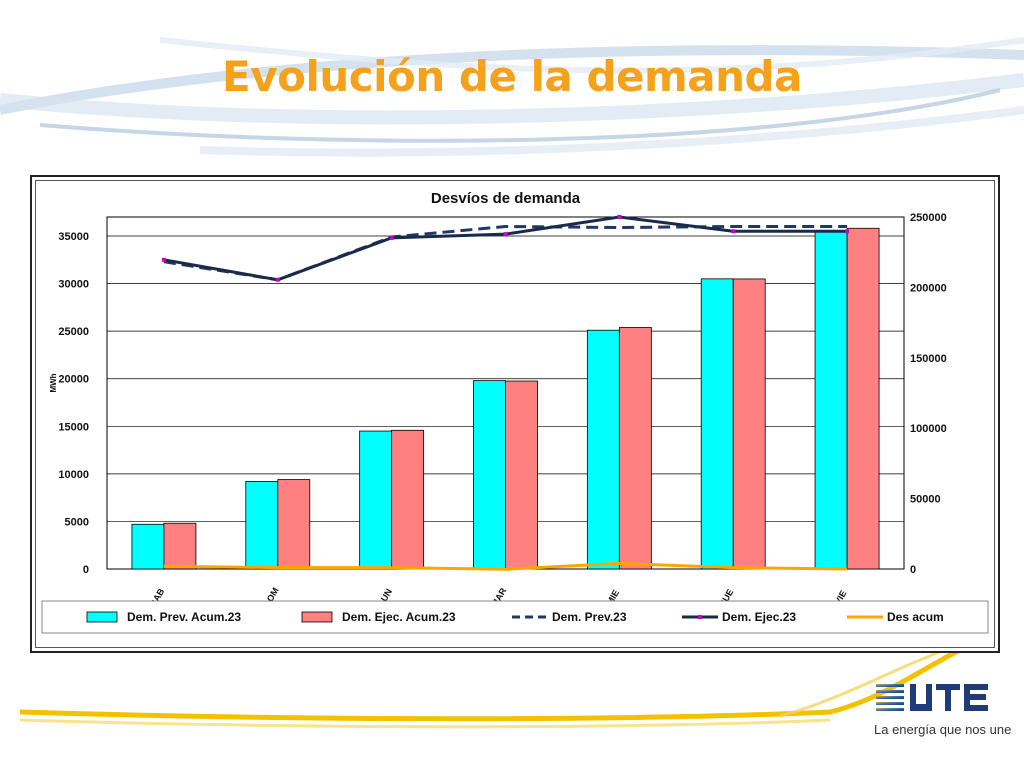 The image size is (1024, 768). What do you see at coordinates (73, 427) in the screenshot?
I see `y-tick-label: 15000` at bounding box center [73, 427].